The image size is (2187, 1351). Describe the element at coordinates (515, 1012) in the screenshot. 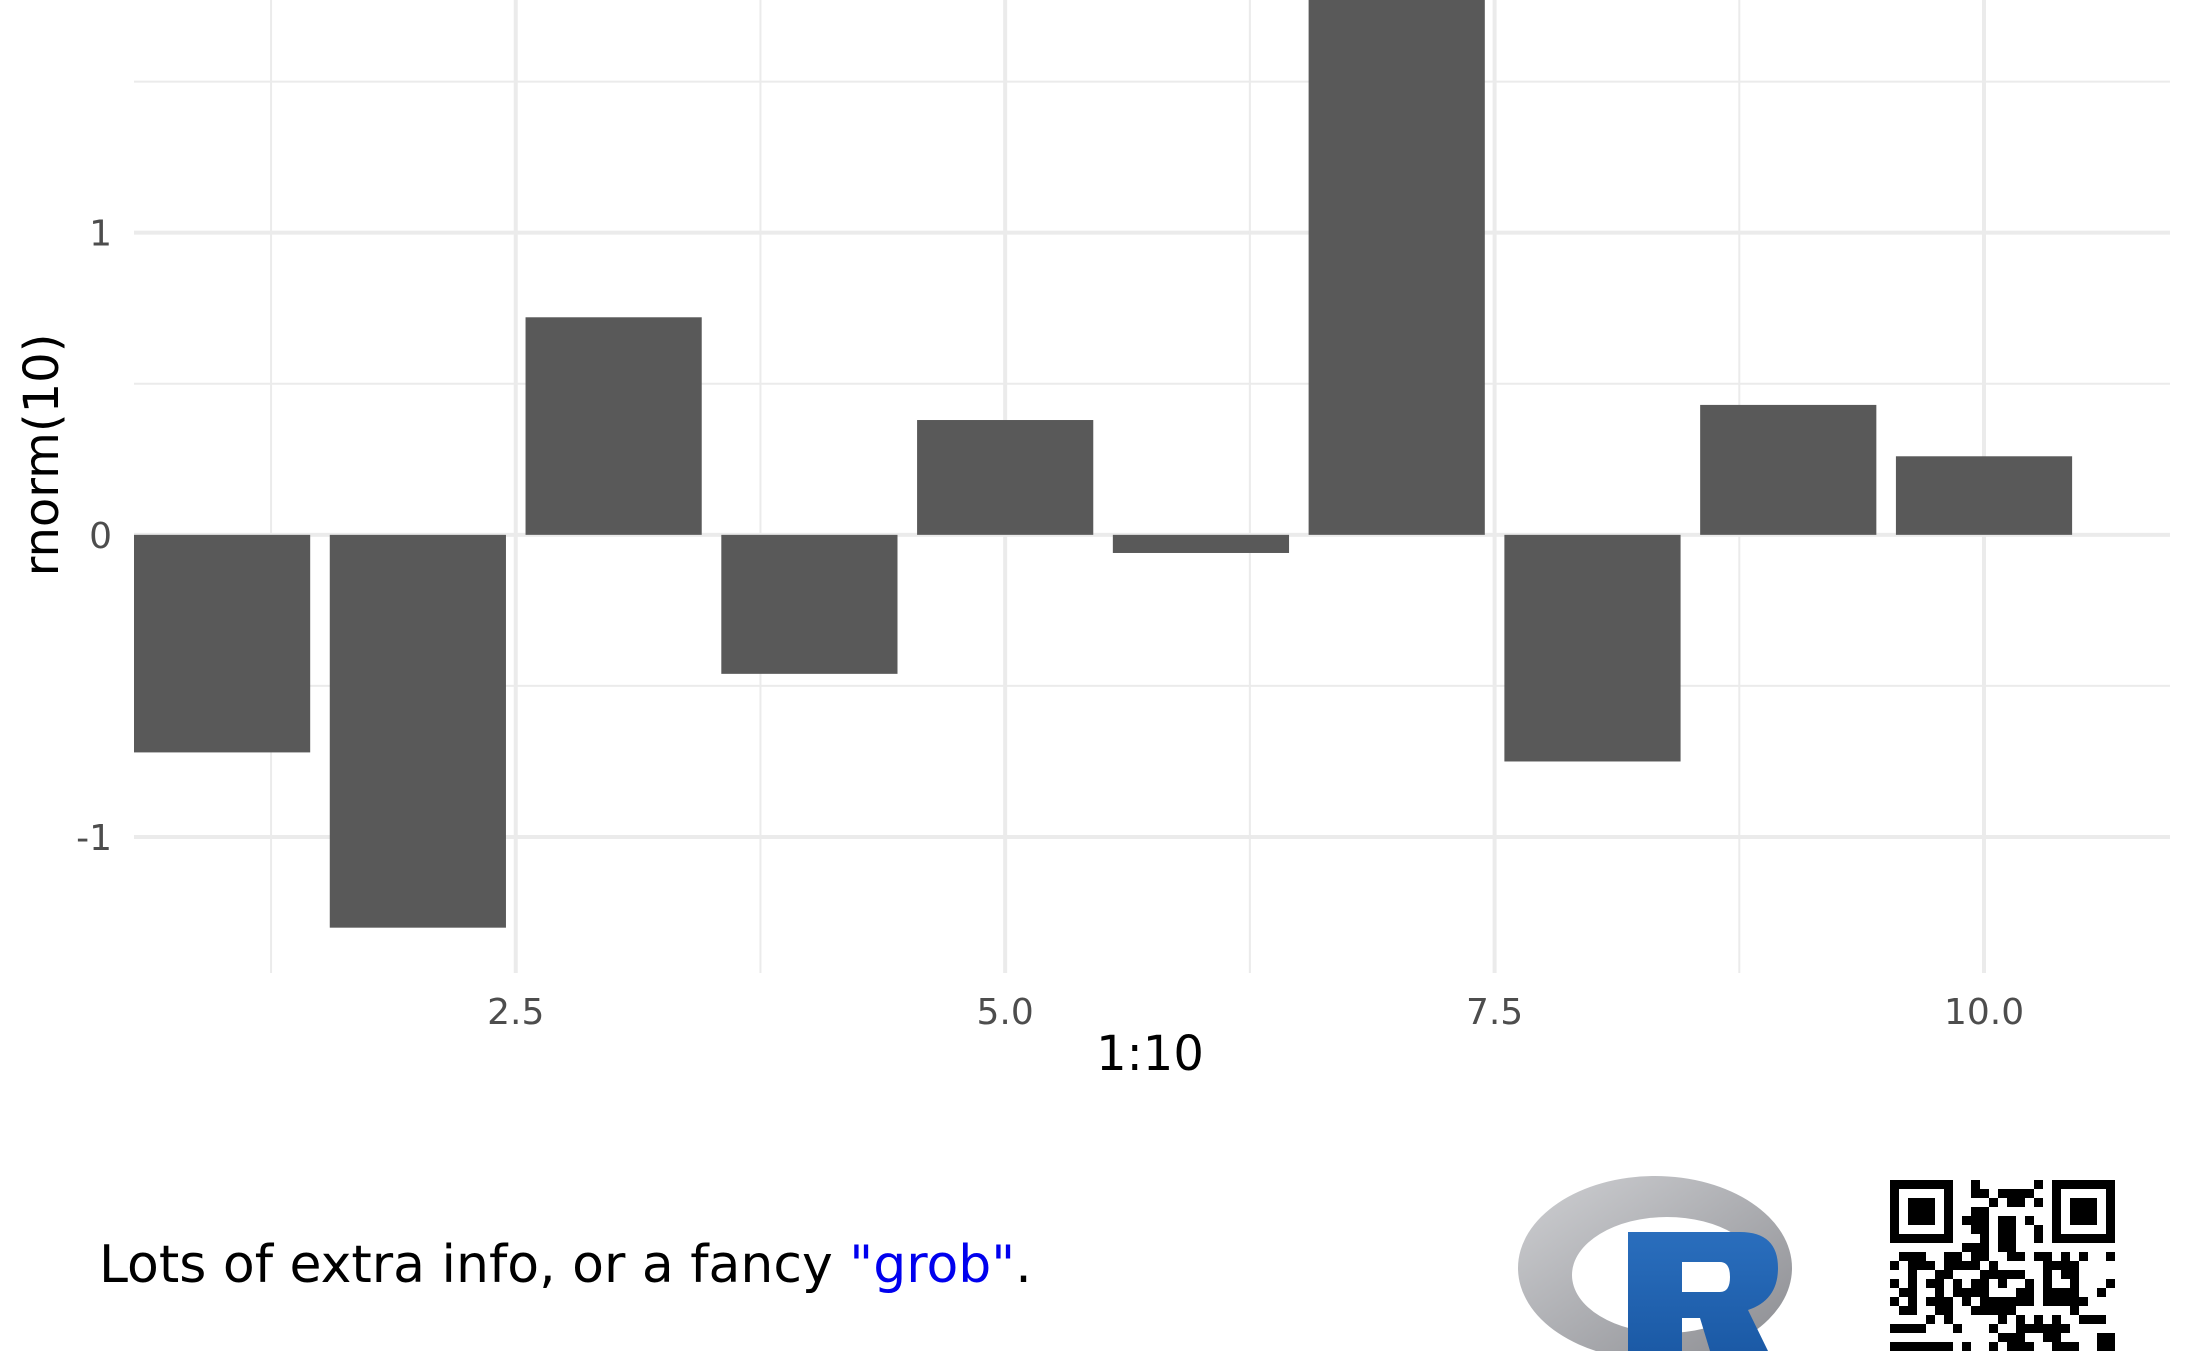

I see `x-tick-label: 2.5` at that location.